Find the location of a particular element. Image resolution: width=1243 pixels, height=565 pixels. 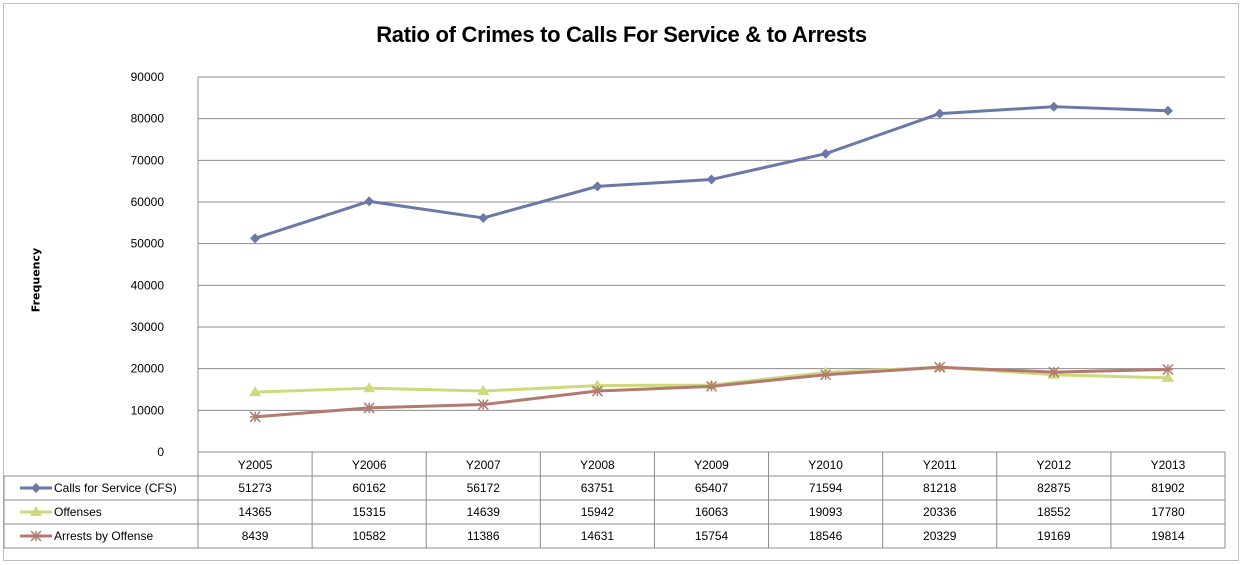

data-label: 11386 is located at coordinates (483, 536).